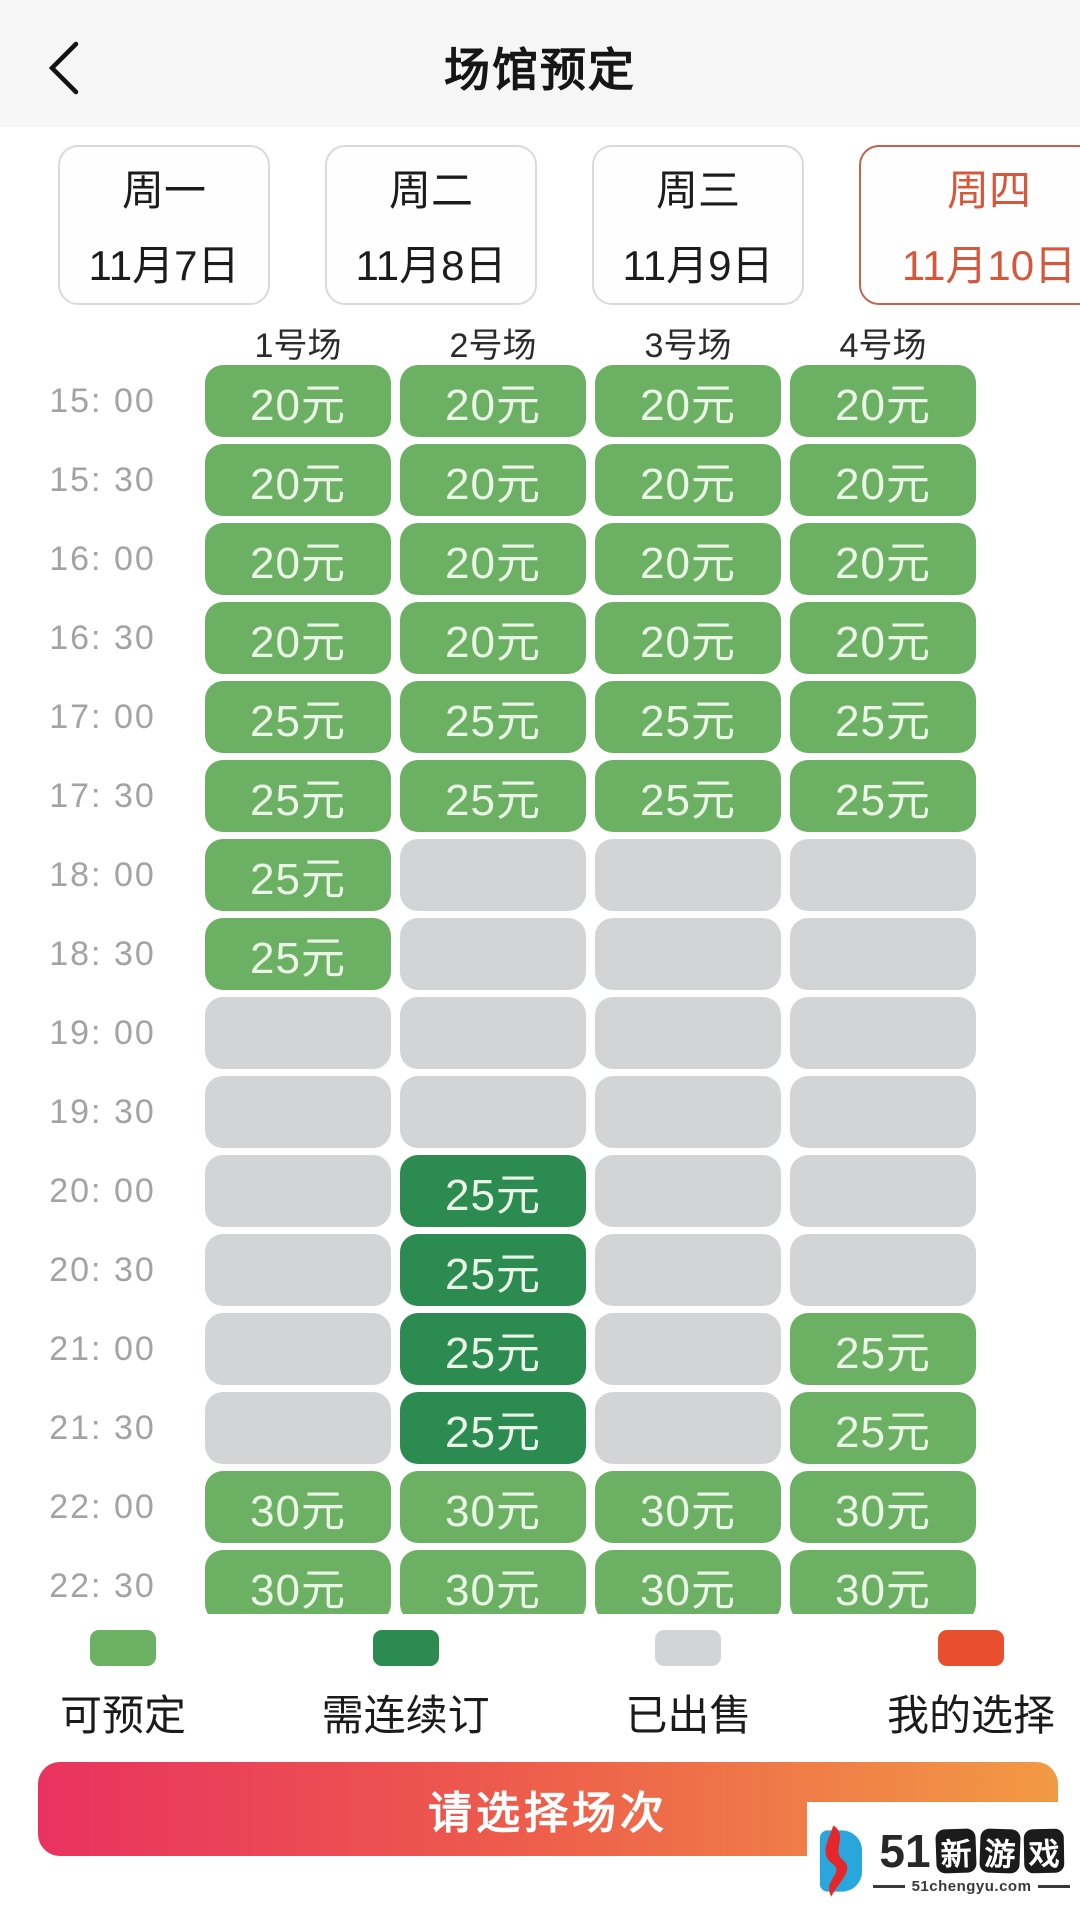 The height and width of the screenshot is (1920, 1080). I want to click on watermark-stamps: 新游戏, so click(999, 1850).